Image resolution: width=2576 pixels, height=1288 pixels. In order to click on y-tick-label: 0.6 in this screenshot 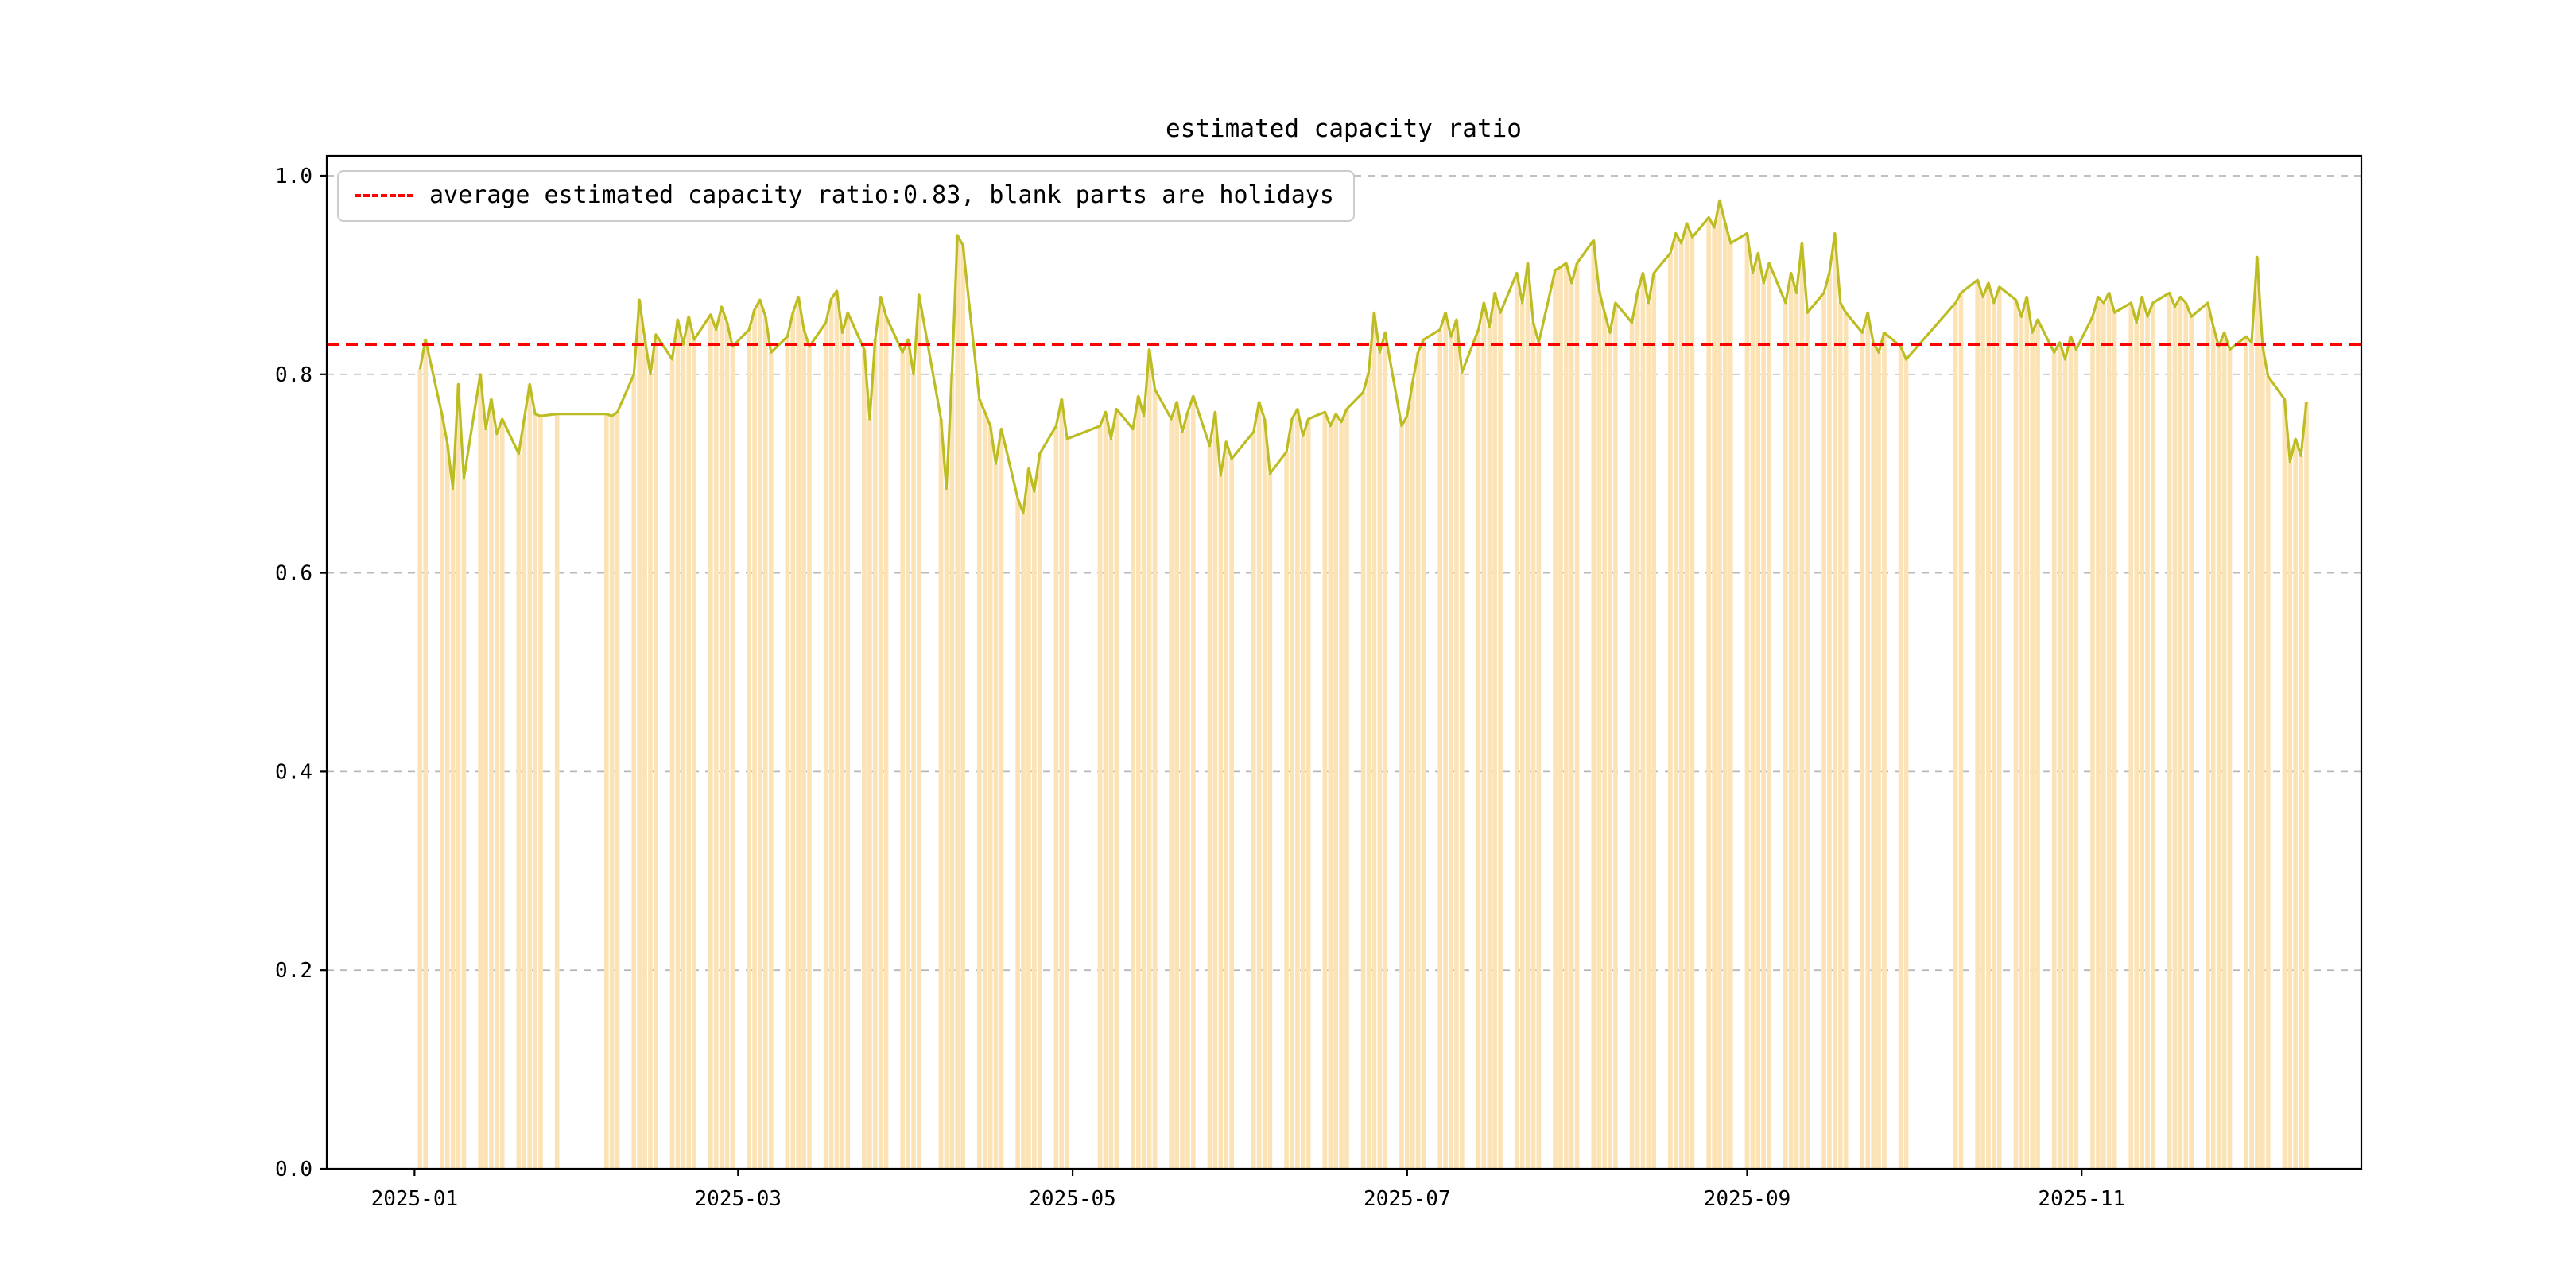, I will do `click(293, 574)`.